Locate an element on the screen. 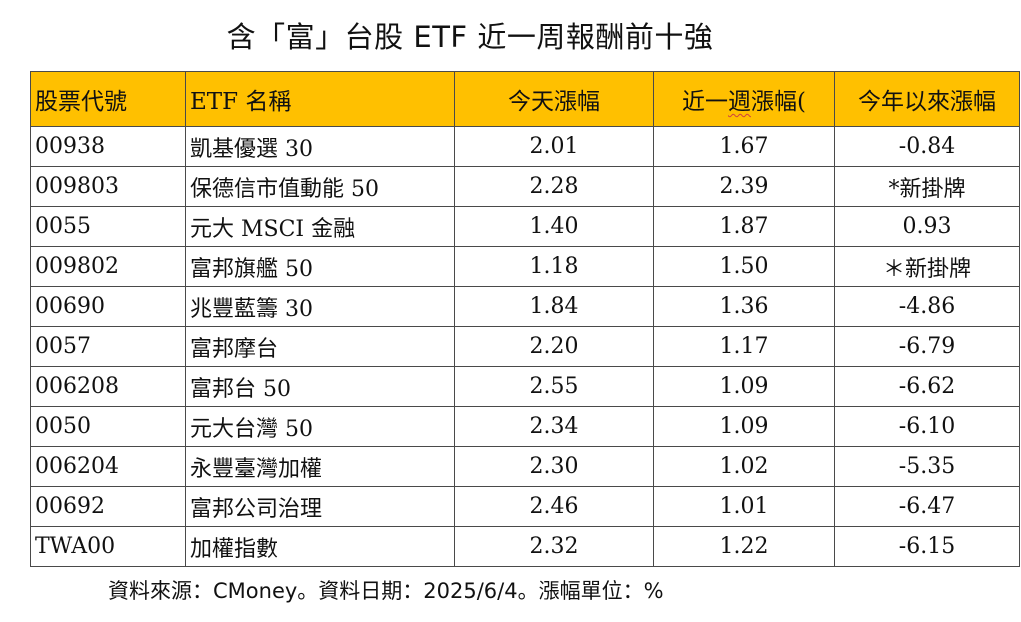 Image resolution: width=1021 pixels, height=622 pixels. header-ytd-change: 今年以來漲幅 is located at coordinates (927, 99).